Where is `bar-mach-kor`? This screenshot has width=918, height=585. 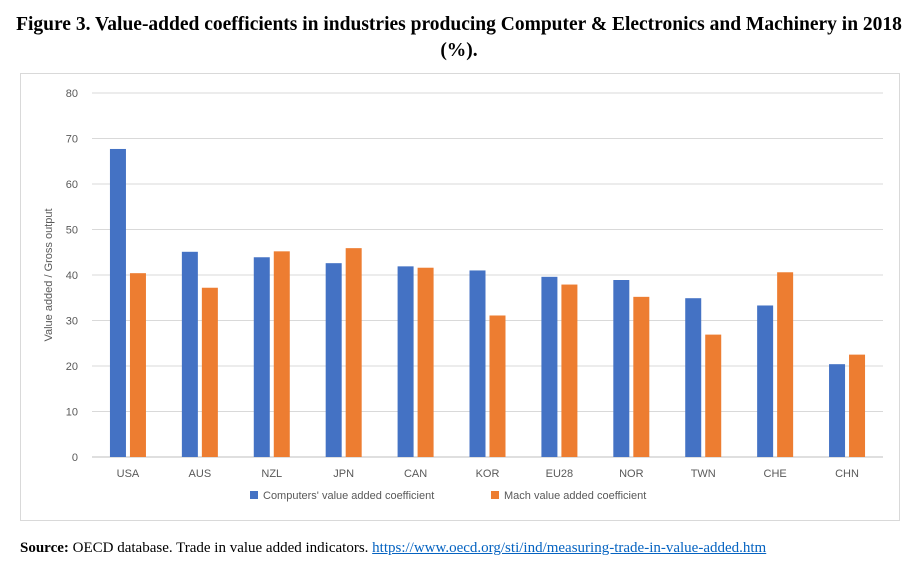
bar-mach-kor is located at coordinates (497, 386).